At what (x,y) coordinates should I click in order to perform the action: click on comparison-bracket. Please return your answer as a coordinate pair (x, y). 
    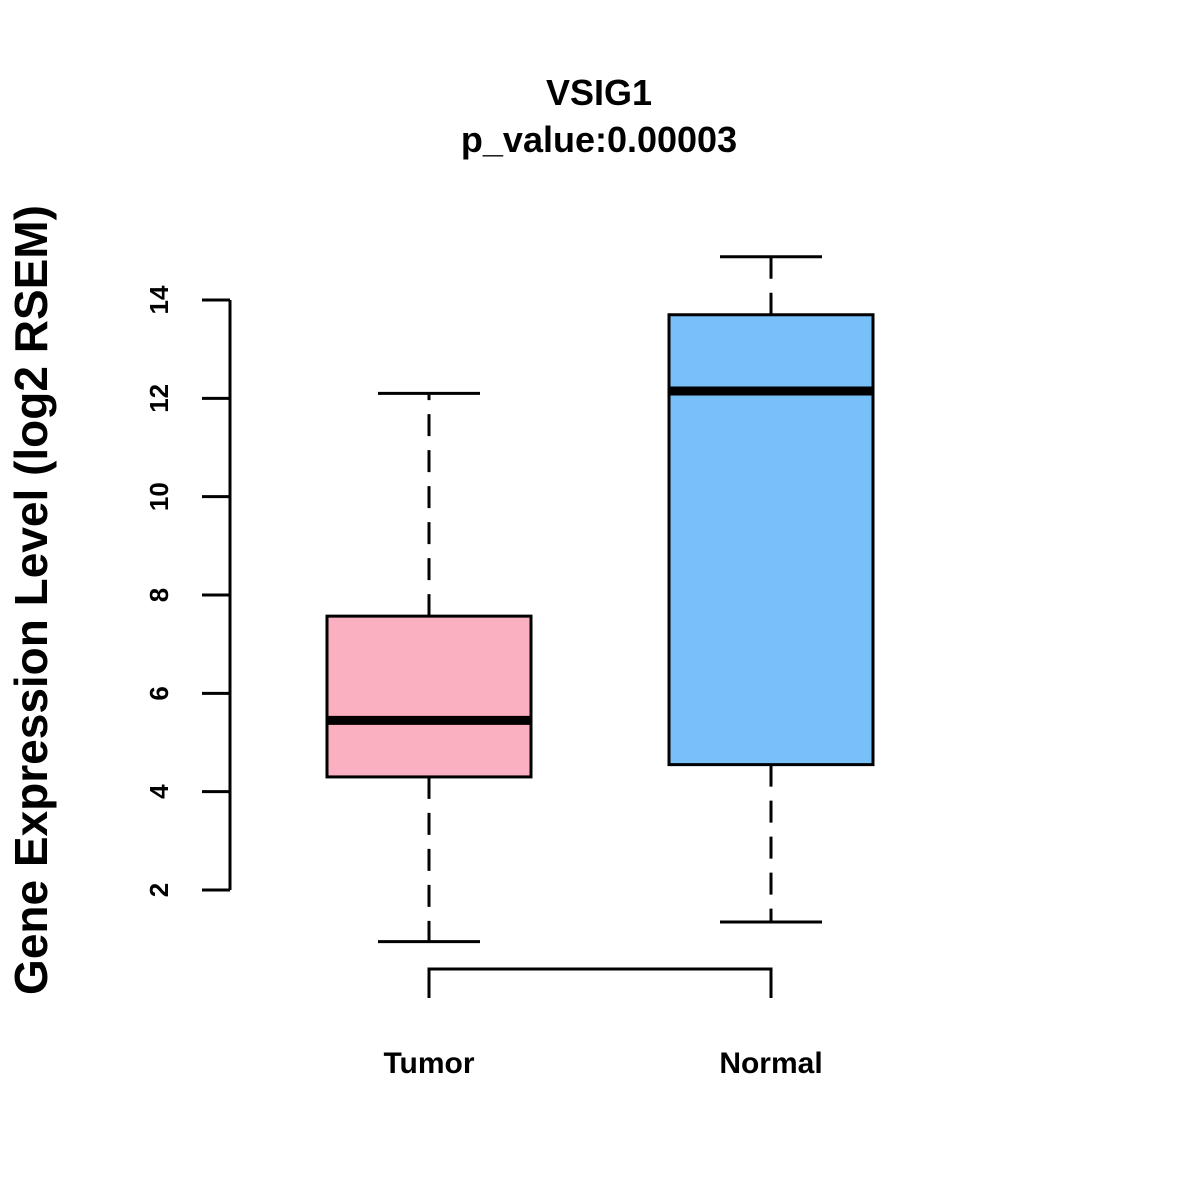
    Looking at the image, I should click on (600, 982).